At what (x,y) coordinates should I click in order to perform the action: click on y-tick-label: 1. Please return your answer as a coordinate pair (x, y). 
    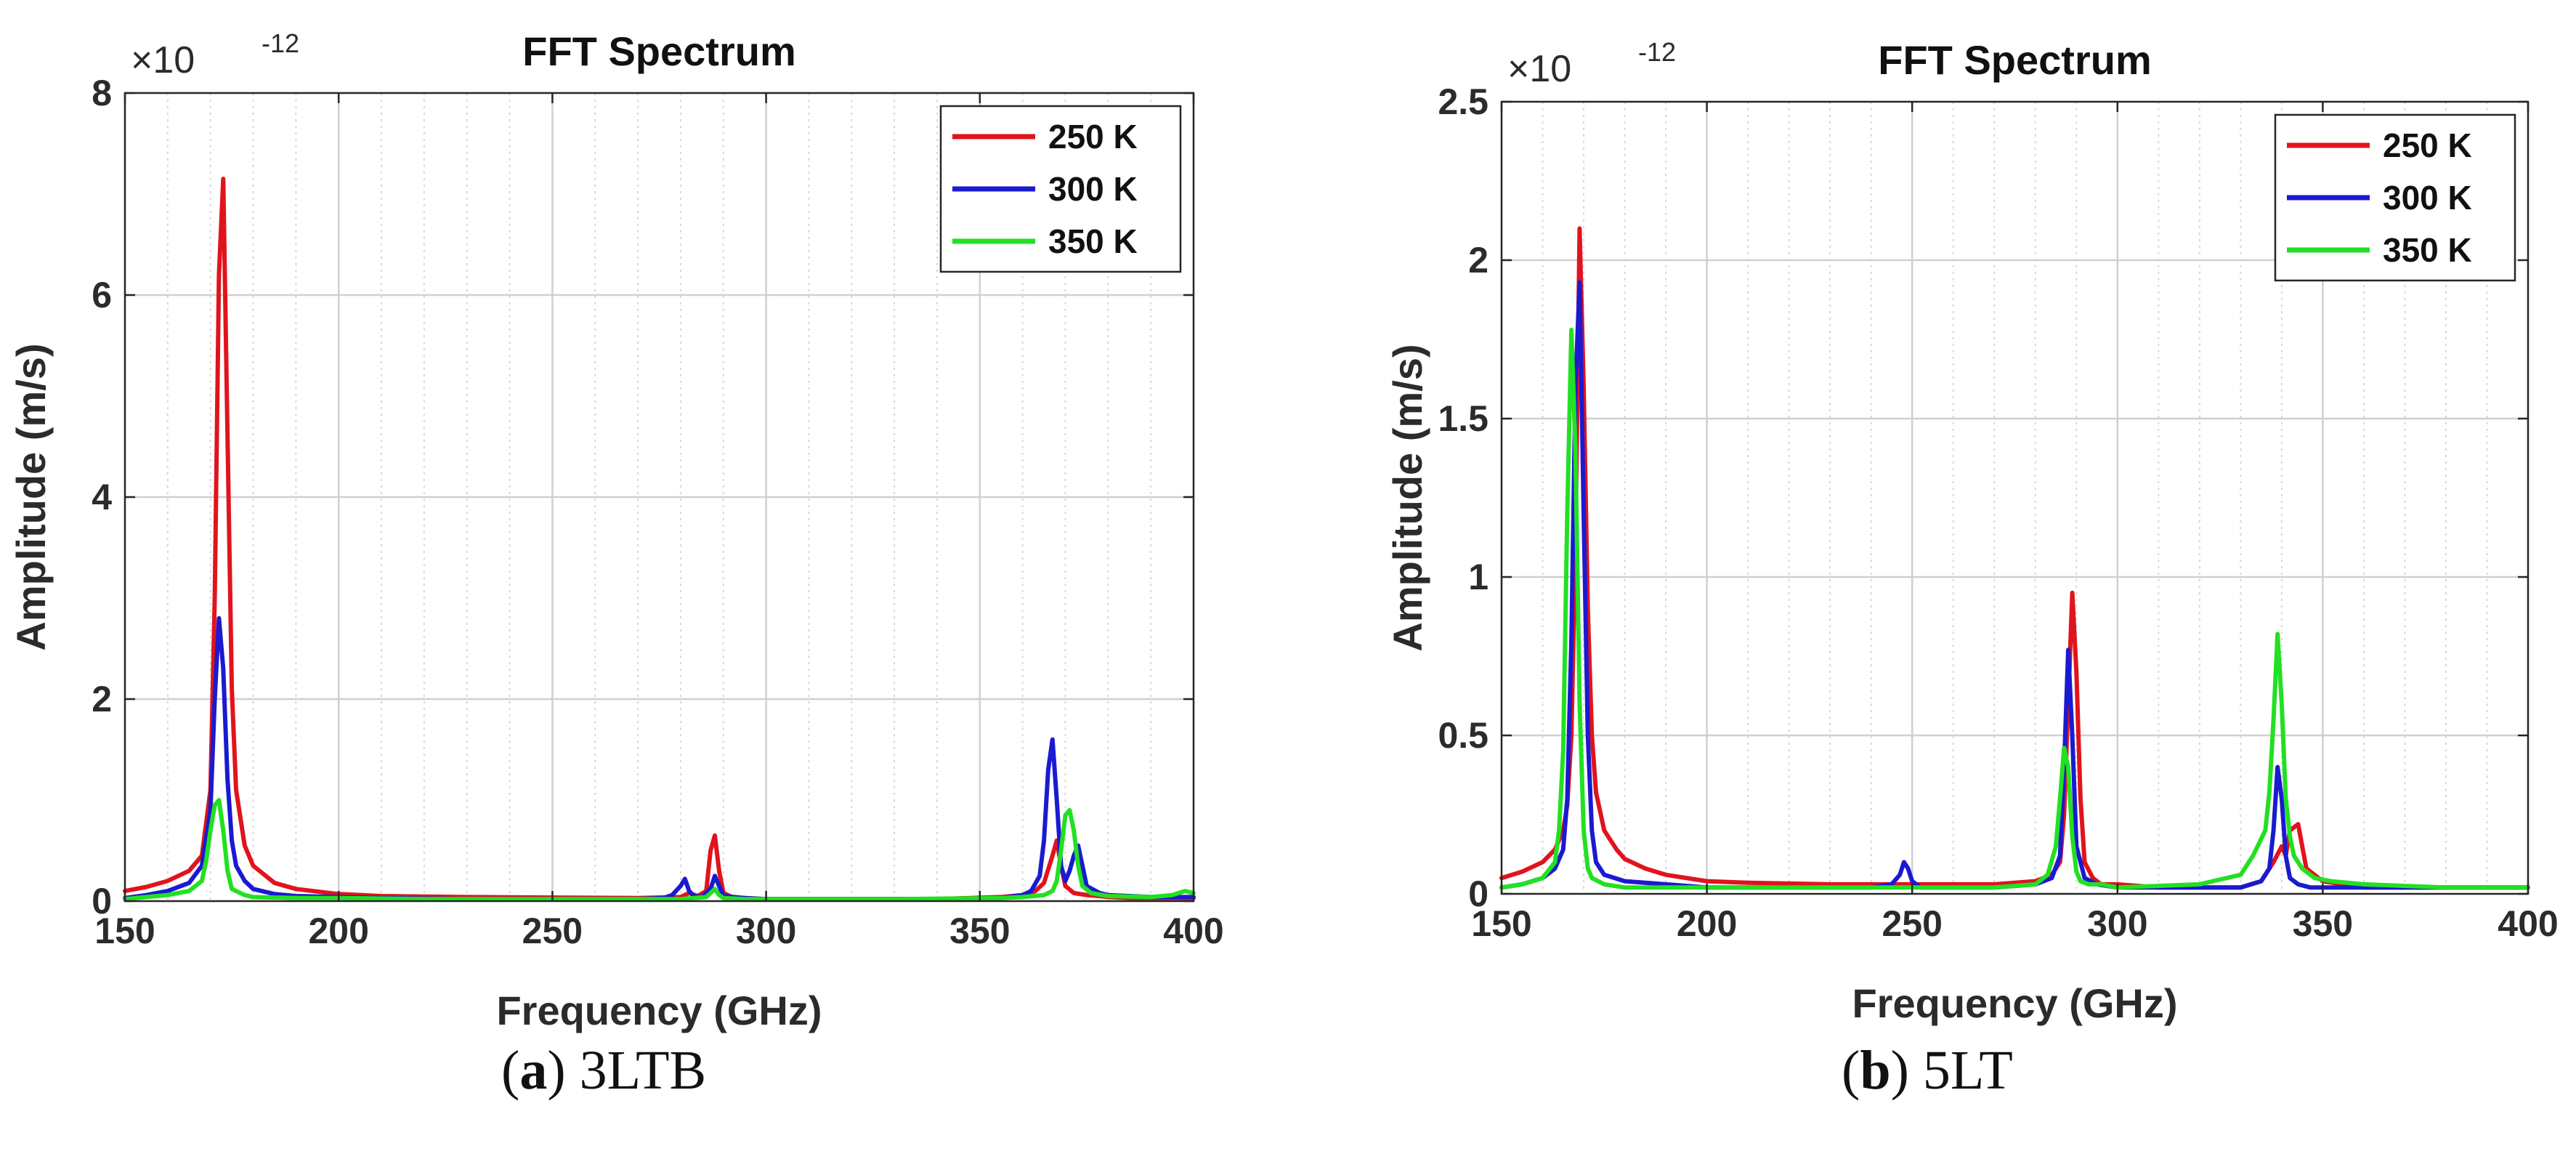
    Looking at the image, I should click on (1478, 577).